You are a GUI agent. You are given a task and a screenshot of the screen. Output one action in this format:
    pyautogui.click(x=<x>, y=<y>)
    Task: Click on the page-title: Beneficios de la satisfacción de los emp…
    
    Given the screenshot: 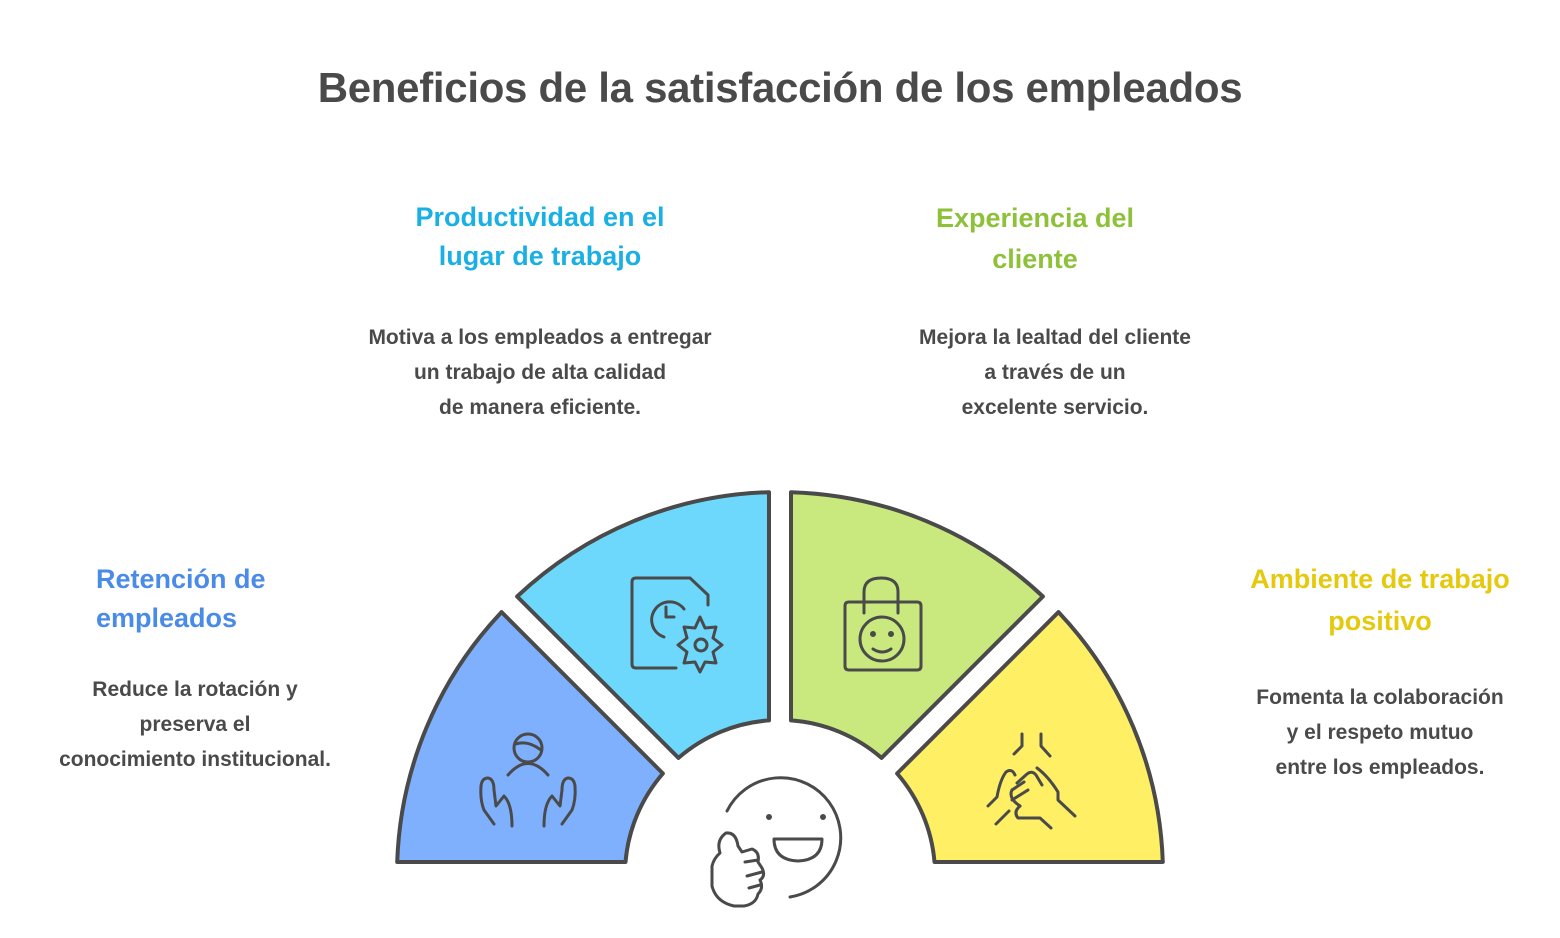 What is the action you would take?
    pyautogui.click(x=780, y=87)
    